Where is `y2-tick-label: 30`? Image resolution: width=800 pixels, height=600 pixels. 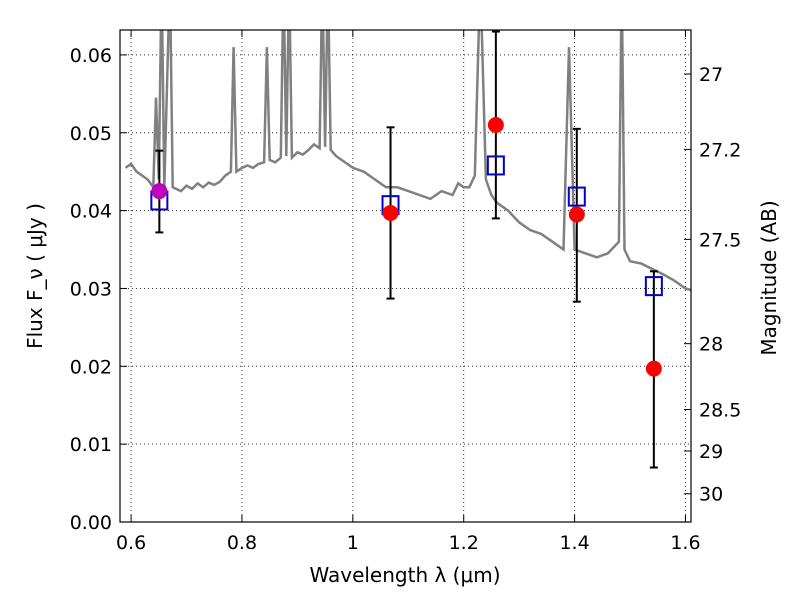 y2-tick-label: 30 is located at coordinates (711, 495).